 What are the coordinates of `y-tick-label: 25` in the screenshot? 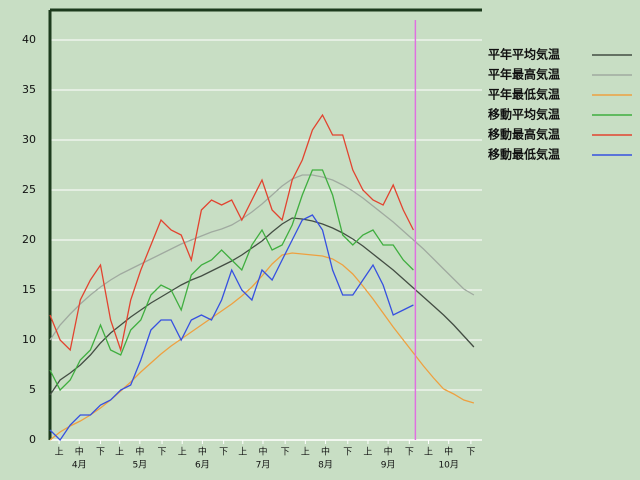 It's located at (29, 189).